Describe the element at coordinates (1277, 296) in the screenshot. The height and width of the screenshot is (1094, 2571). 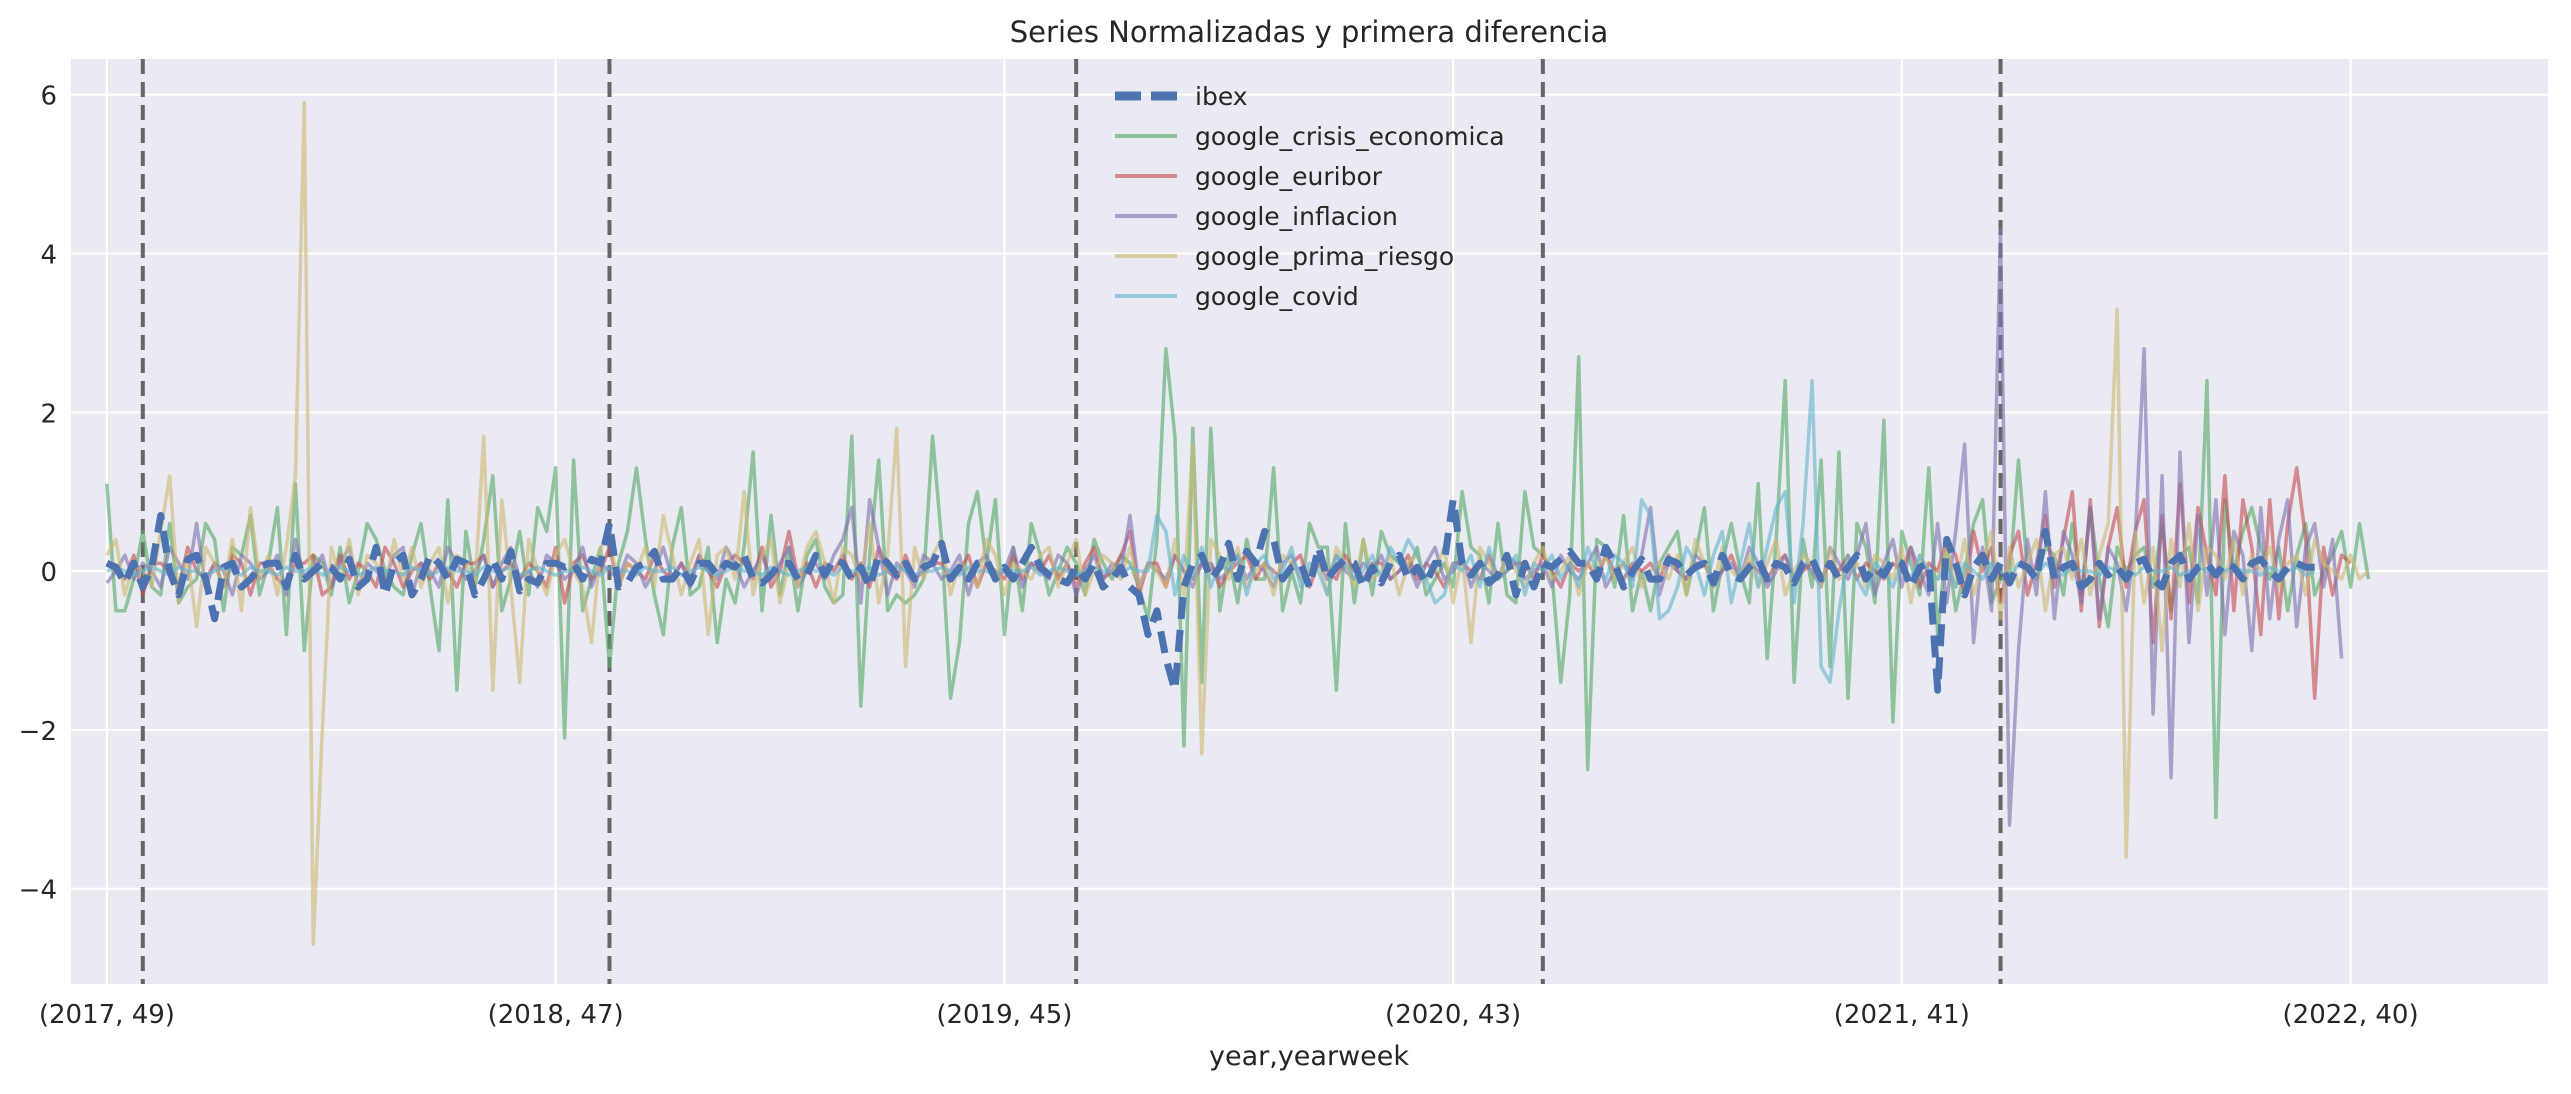
I see `legend-label-google_covid: google_covid` at that location.